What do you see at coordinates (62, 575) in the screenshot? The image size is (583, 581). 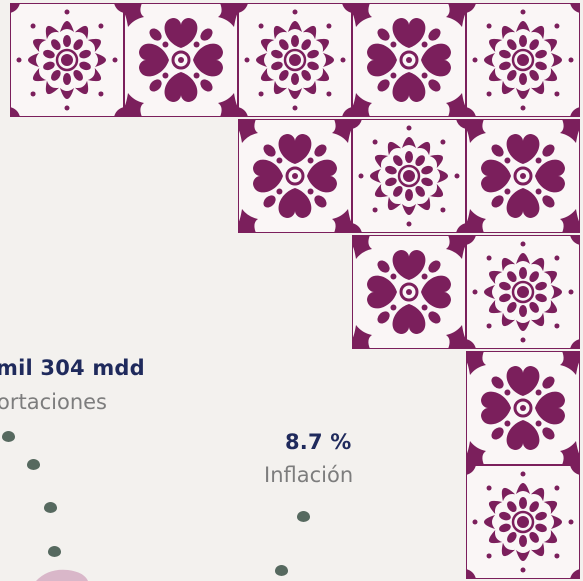 I see `pink-blob-shape` at bounding box center [62, 575].